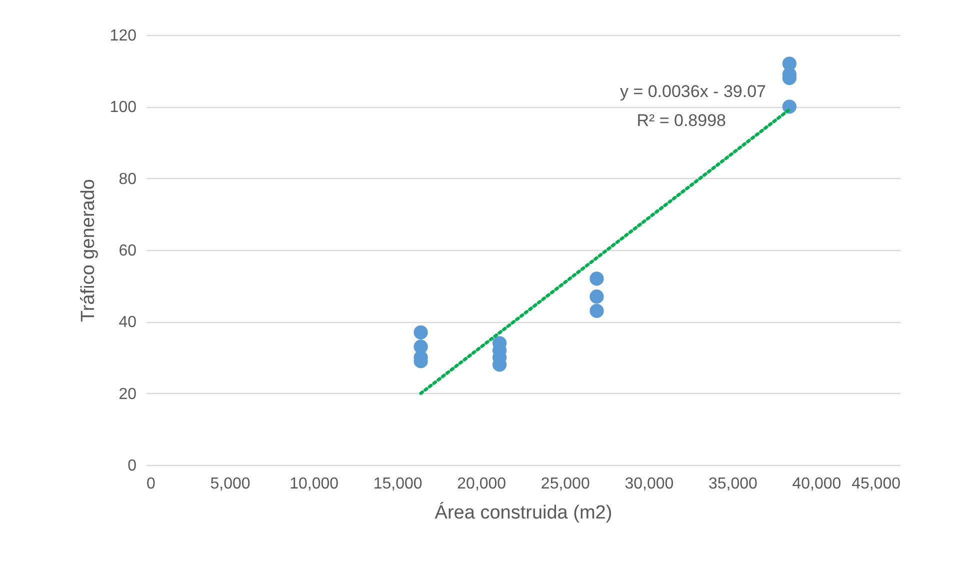 The image size is (954, 579). I want to click on x-tick-label: 40,000, so click(817, 484).